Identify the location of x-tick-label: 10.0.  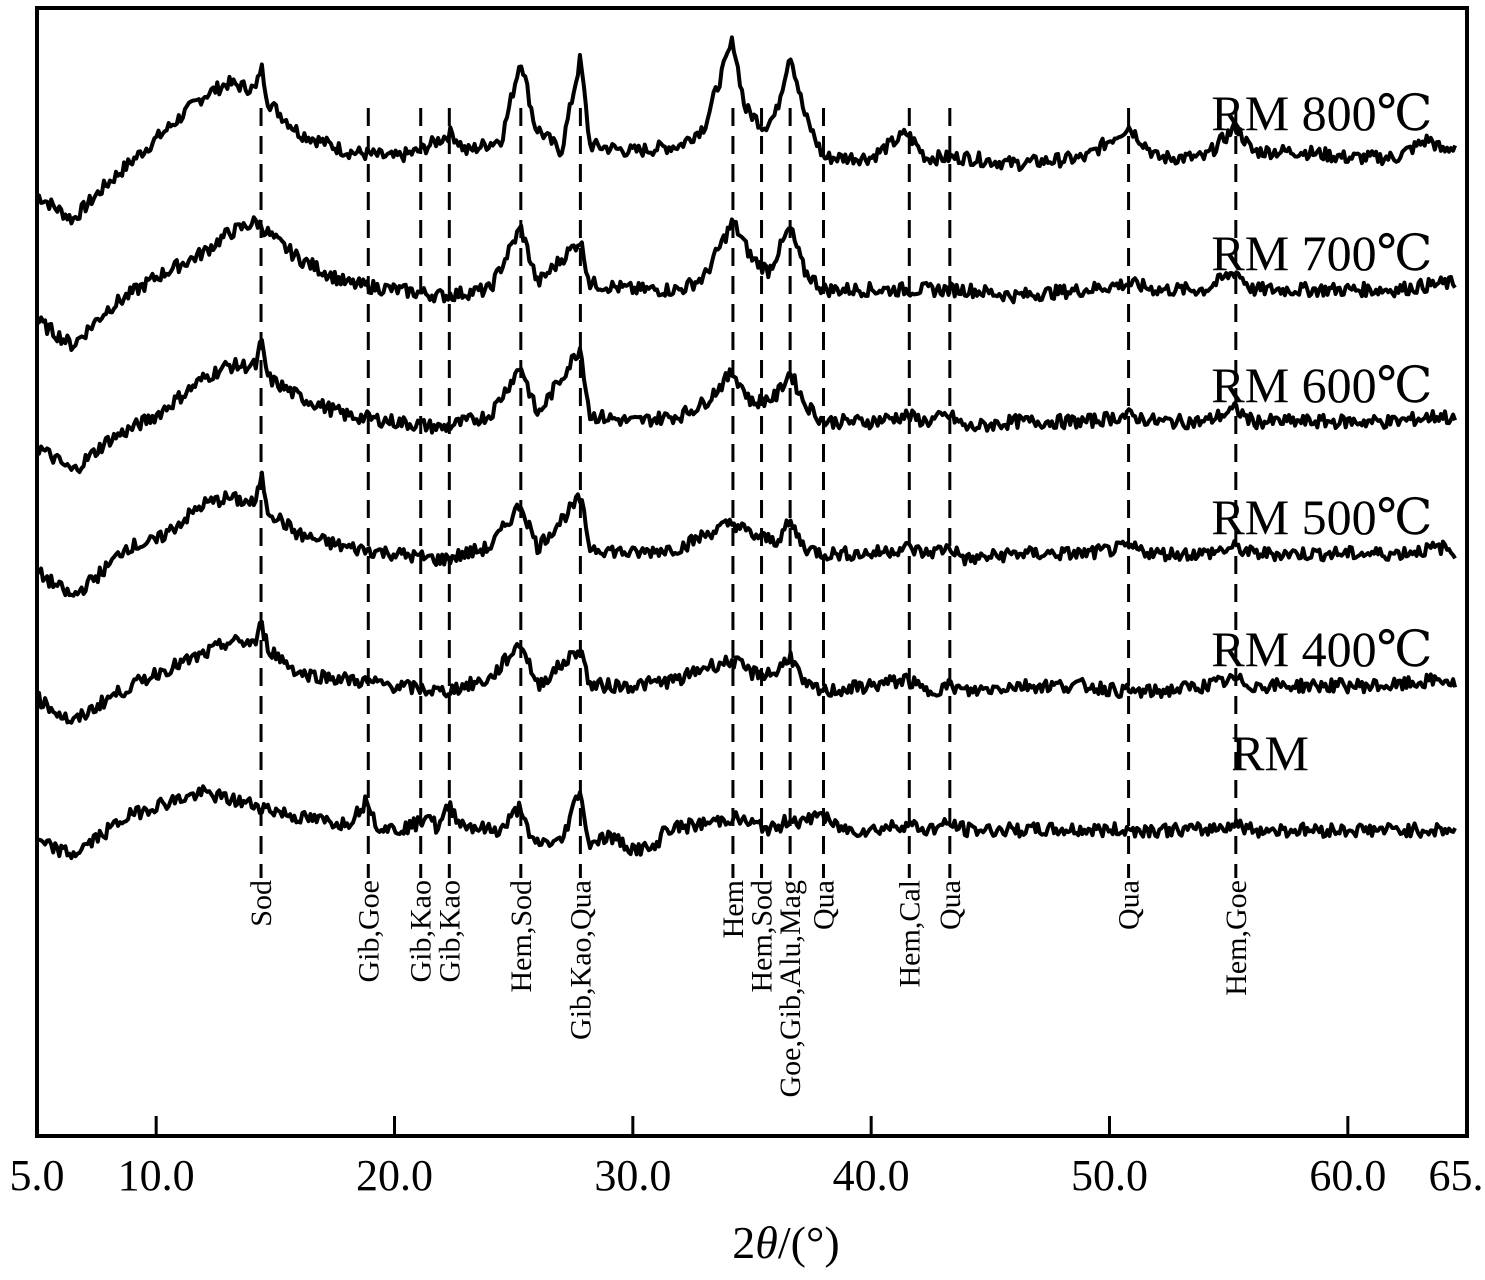
(156, 1175).